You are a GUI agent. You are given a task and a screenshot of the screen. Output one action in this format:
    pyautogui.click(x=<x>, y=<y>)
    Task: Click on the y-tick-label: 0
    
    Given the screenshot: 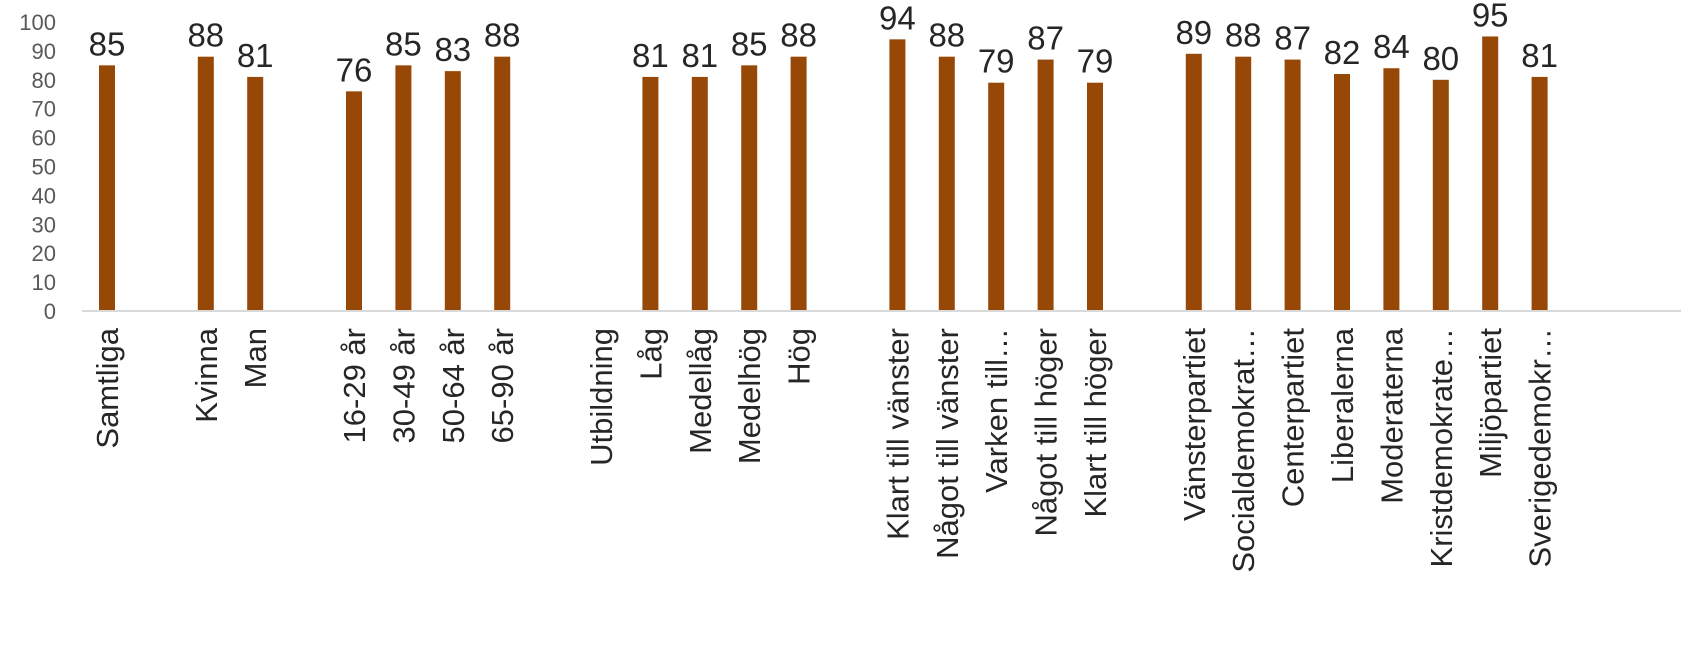 What is the action you would take?
    pyautogui.click(x=50, y=311)
    